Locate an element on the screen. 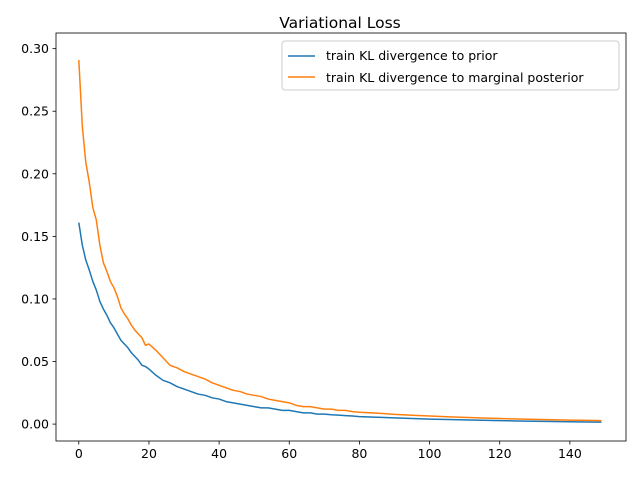  y-tick-label: 0.05 is located at coordinates (35, 361).